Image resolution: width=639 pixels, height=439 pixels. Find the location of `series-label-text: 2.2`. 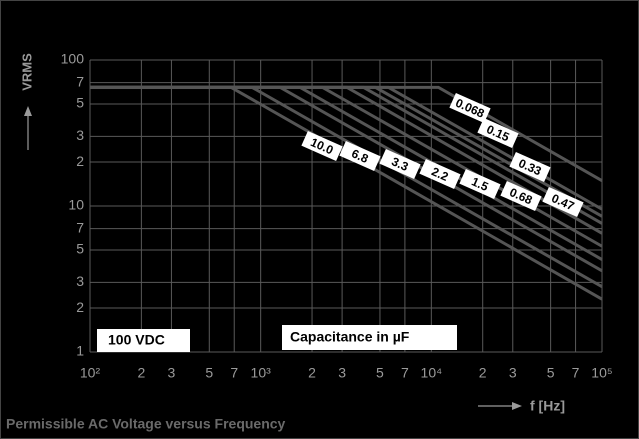

series-label-text: 2.2 is located at coordinates (439, 174).